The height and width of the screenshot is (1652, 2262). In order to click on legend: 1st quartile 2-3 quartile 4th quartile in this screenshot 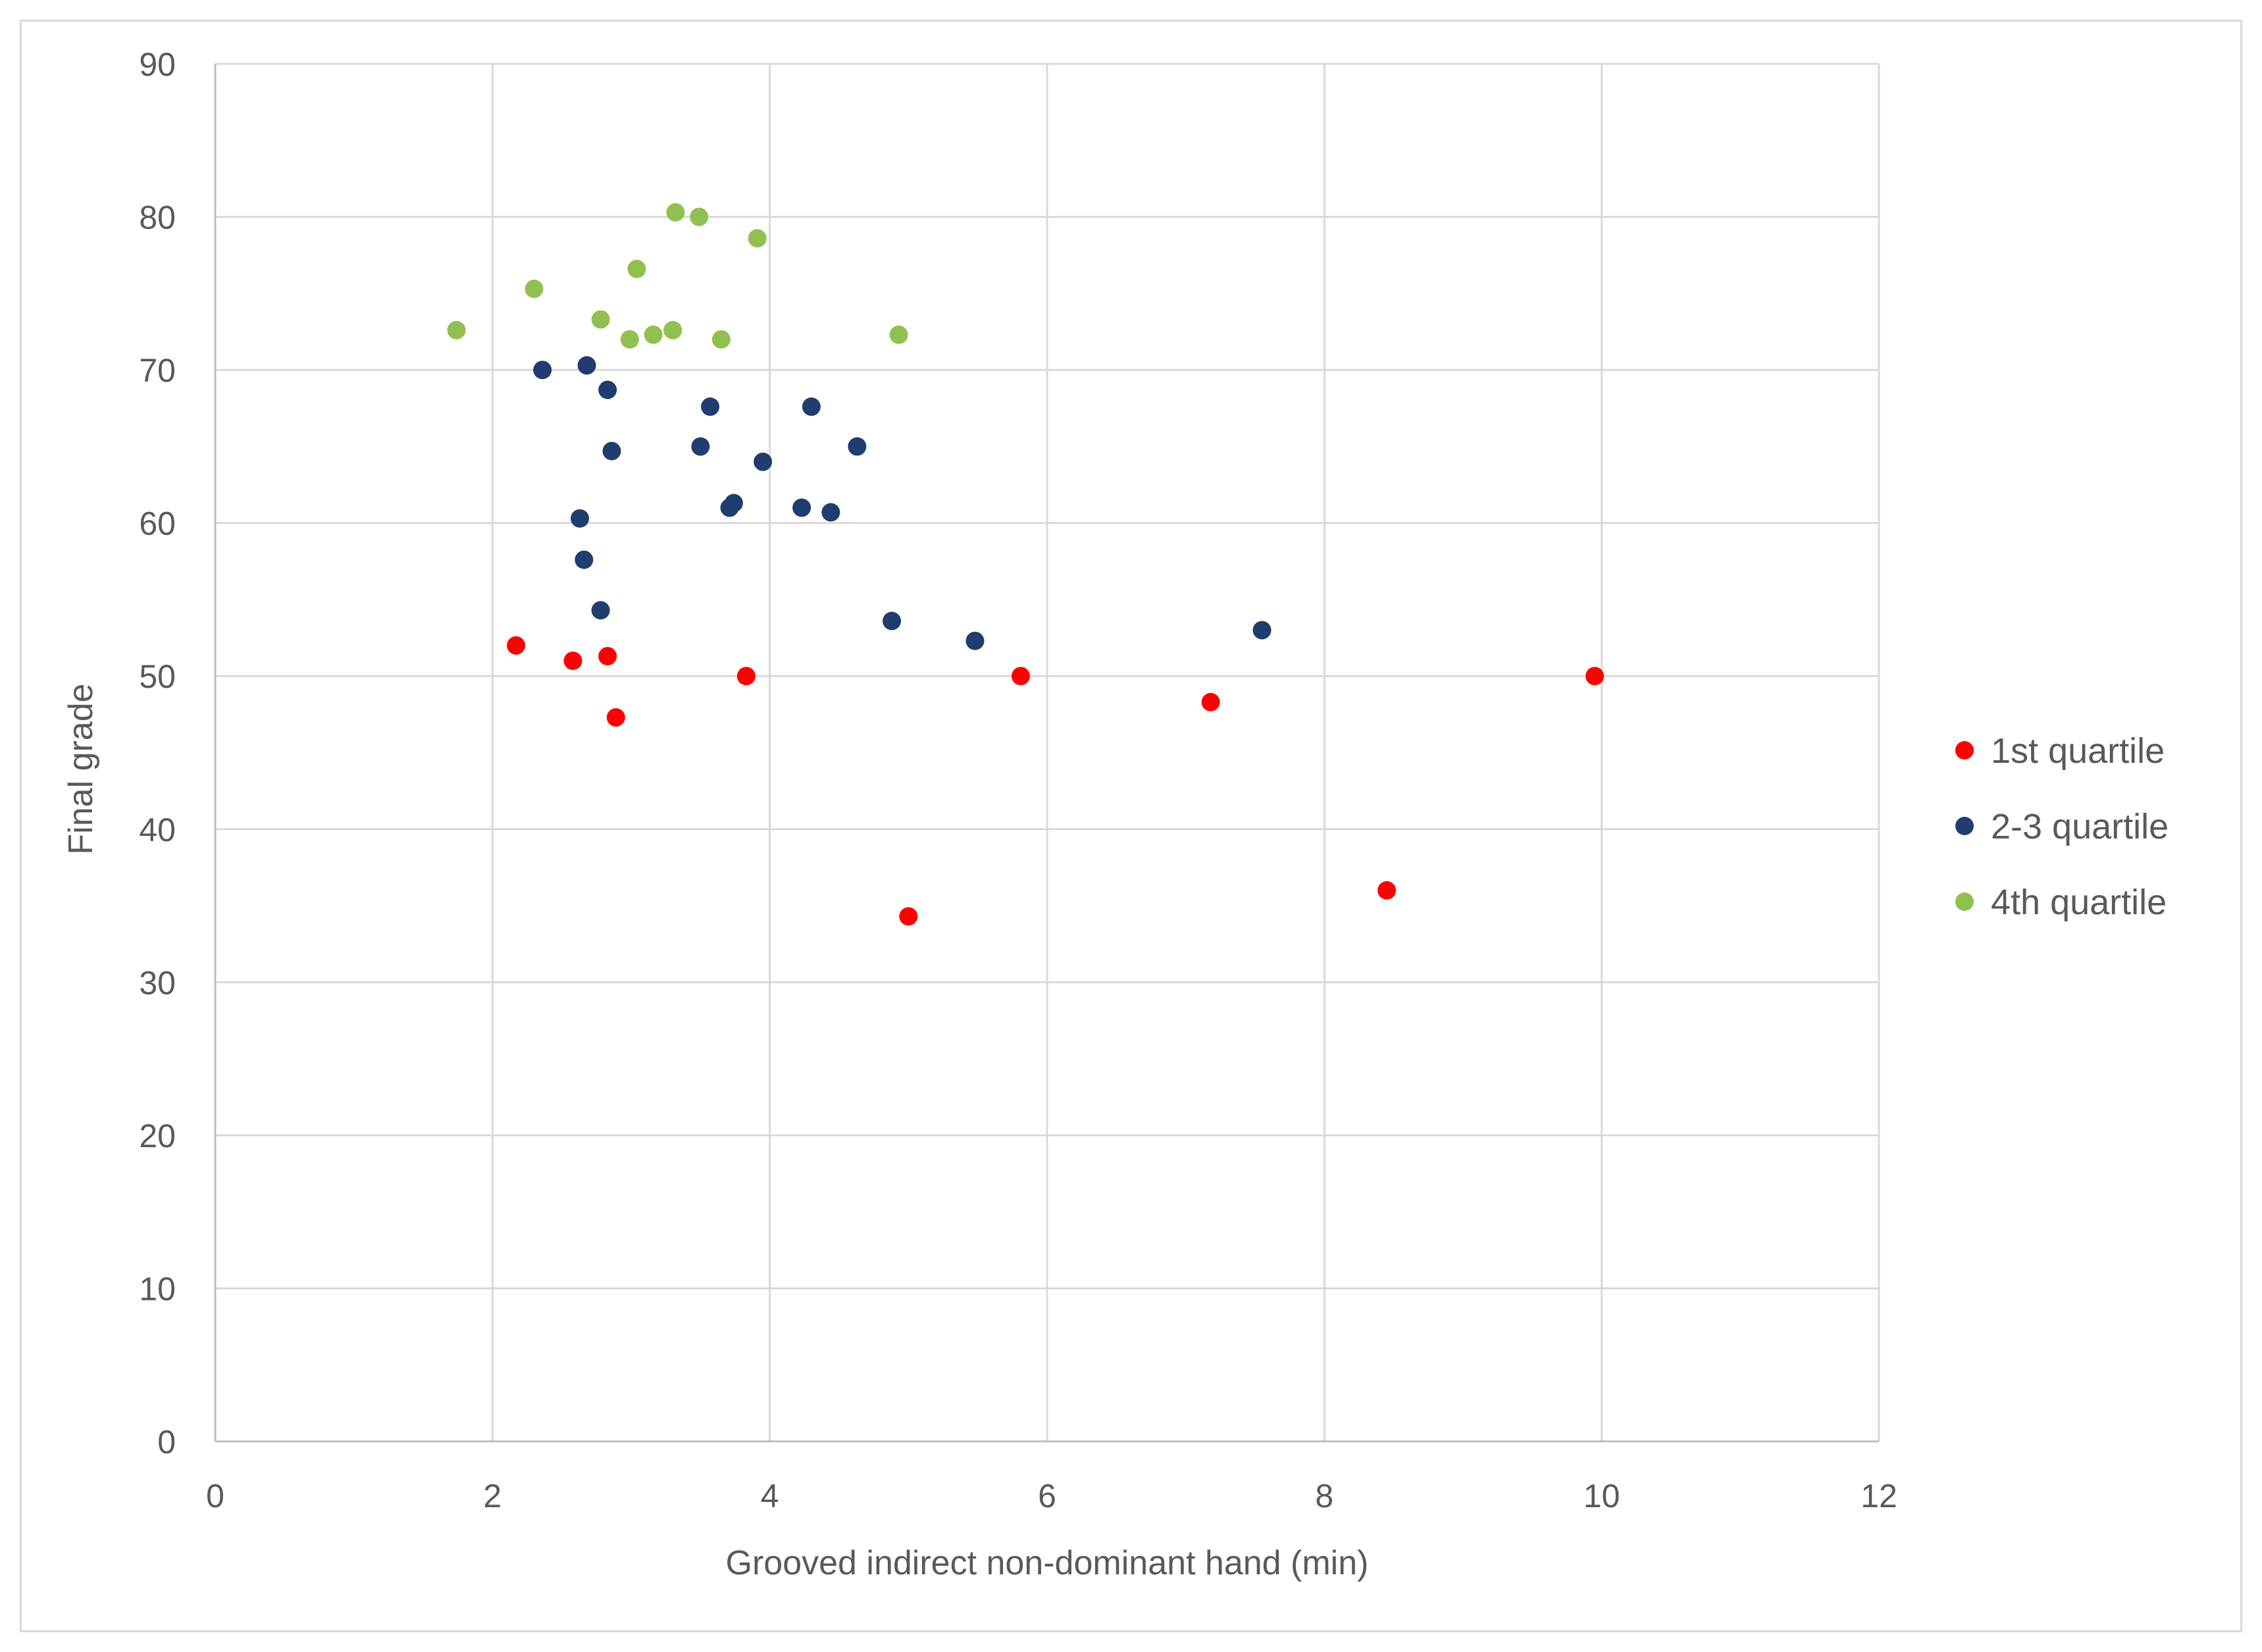, I will do `click(2062, 826)`.